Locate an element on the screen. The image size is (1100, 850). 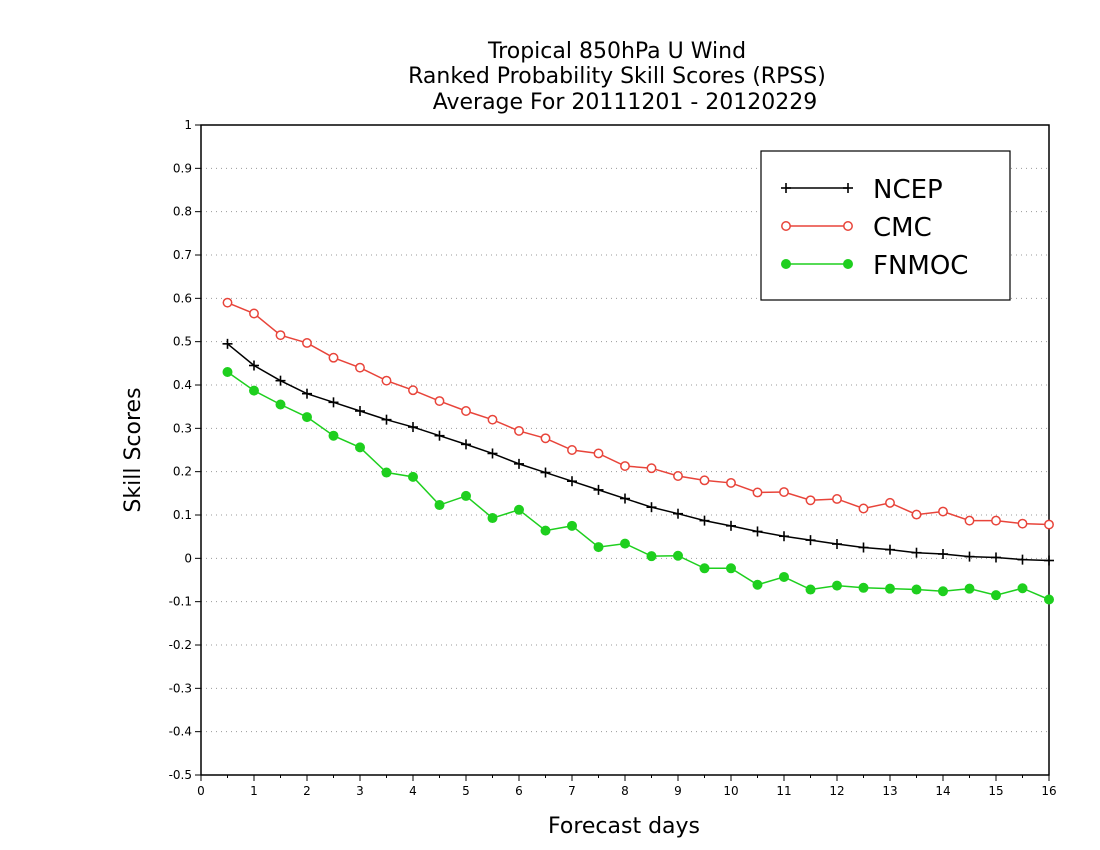
x-tick-label: 3 is located at coordinates (360, 791).